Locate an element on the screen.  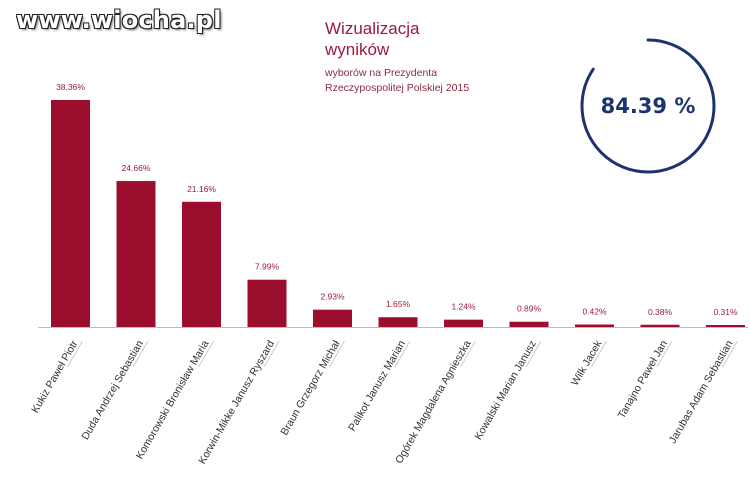
x-tick: Korwin-Mikke Janusz Ryszard is located at coordinates (238, 402).